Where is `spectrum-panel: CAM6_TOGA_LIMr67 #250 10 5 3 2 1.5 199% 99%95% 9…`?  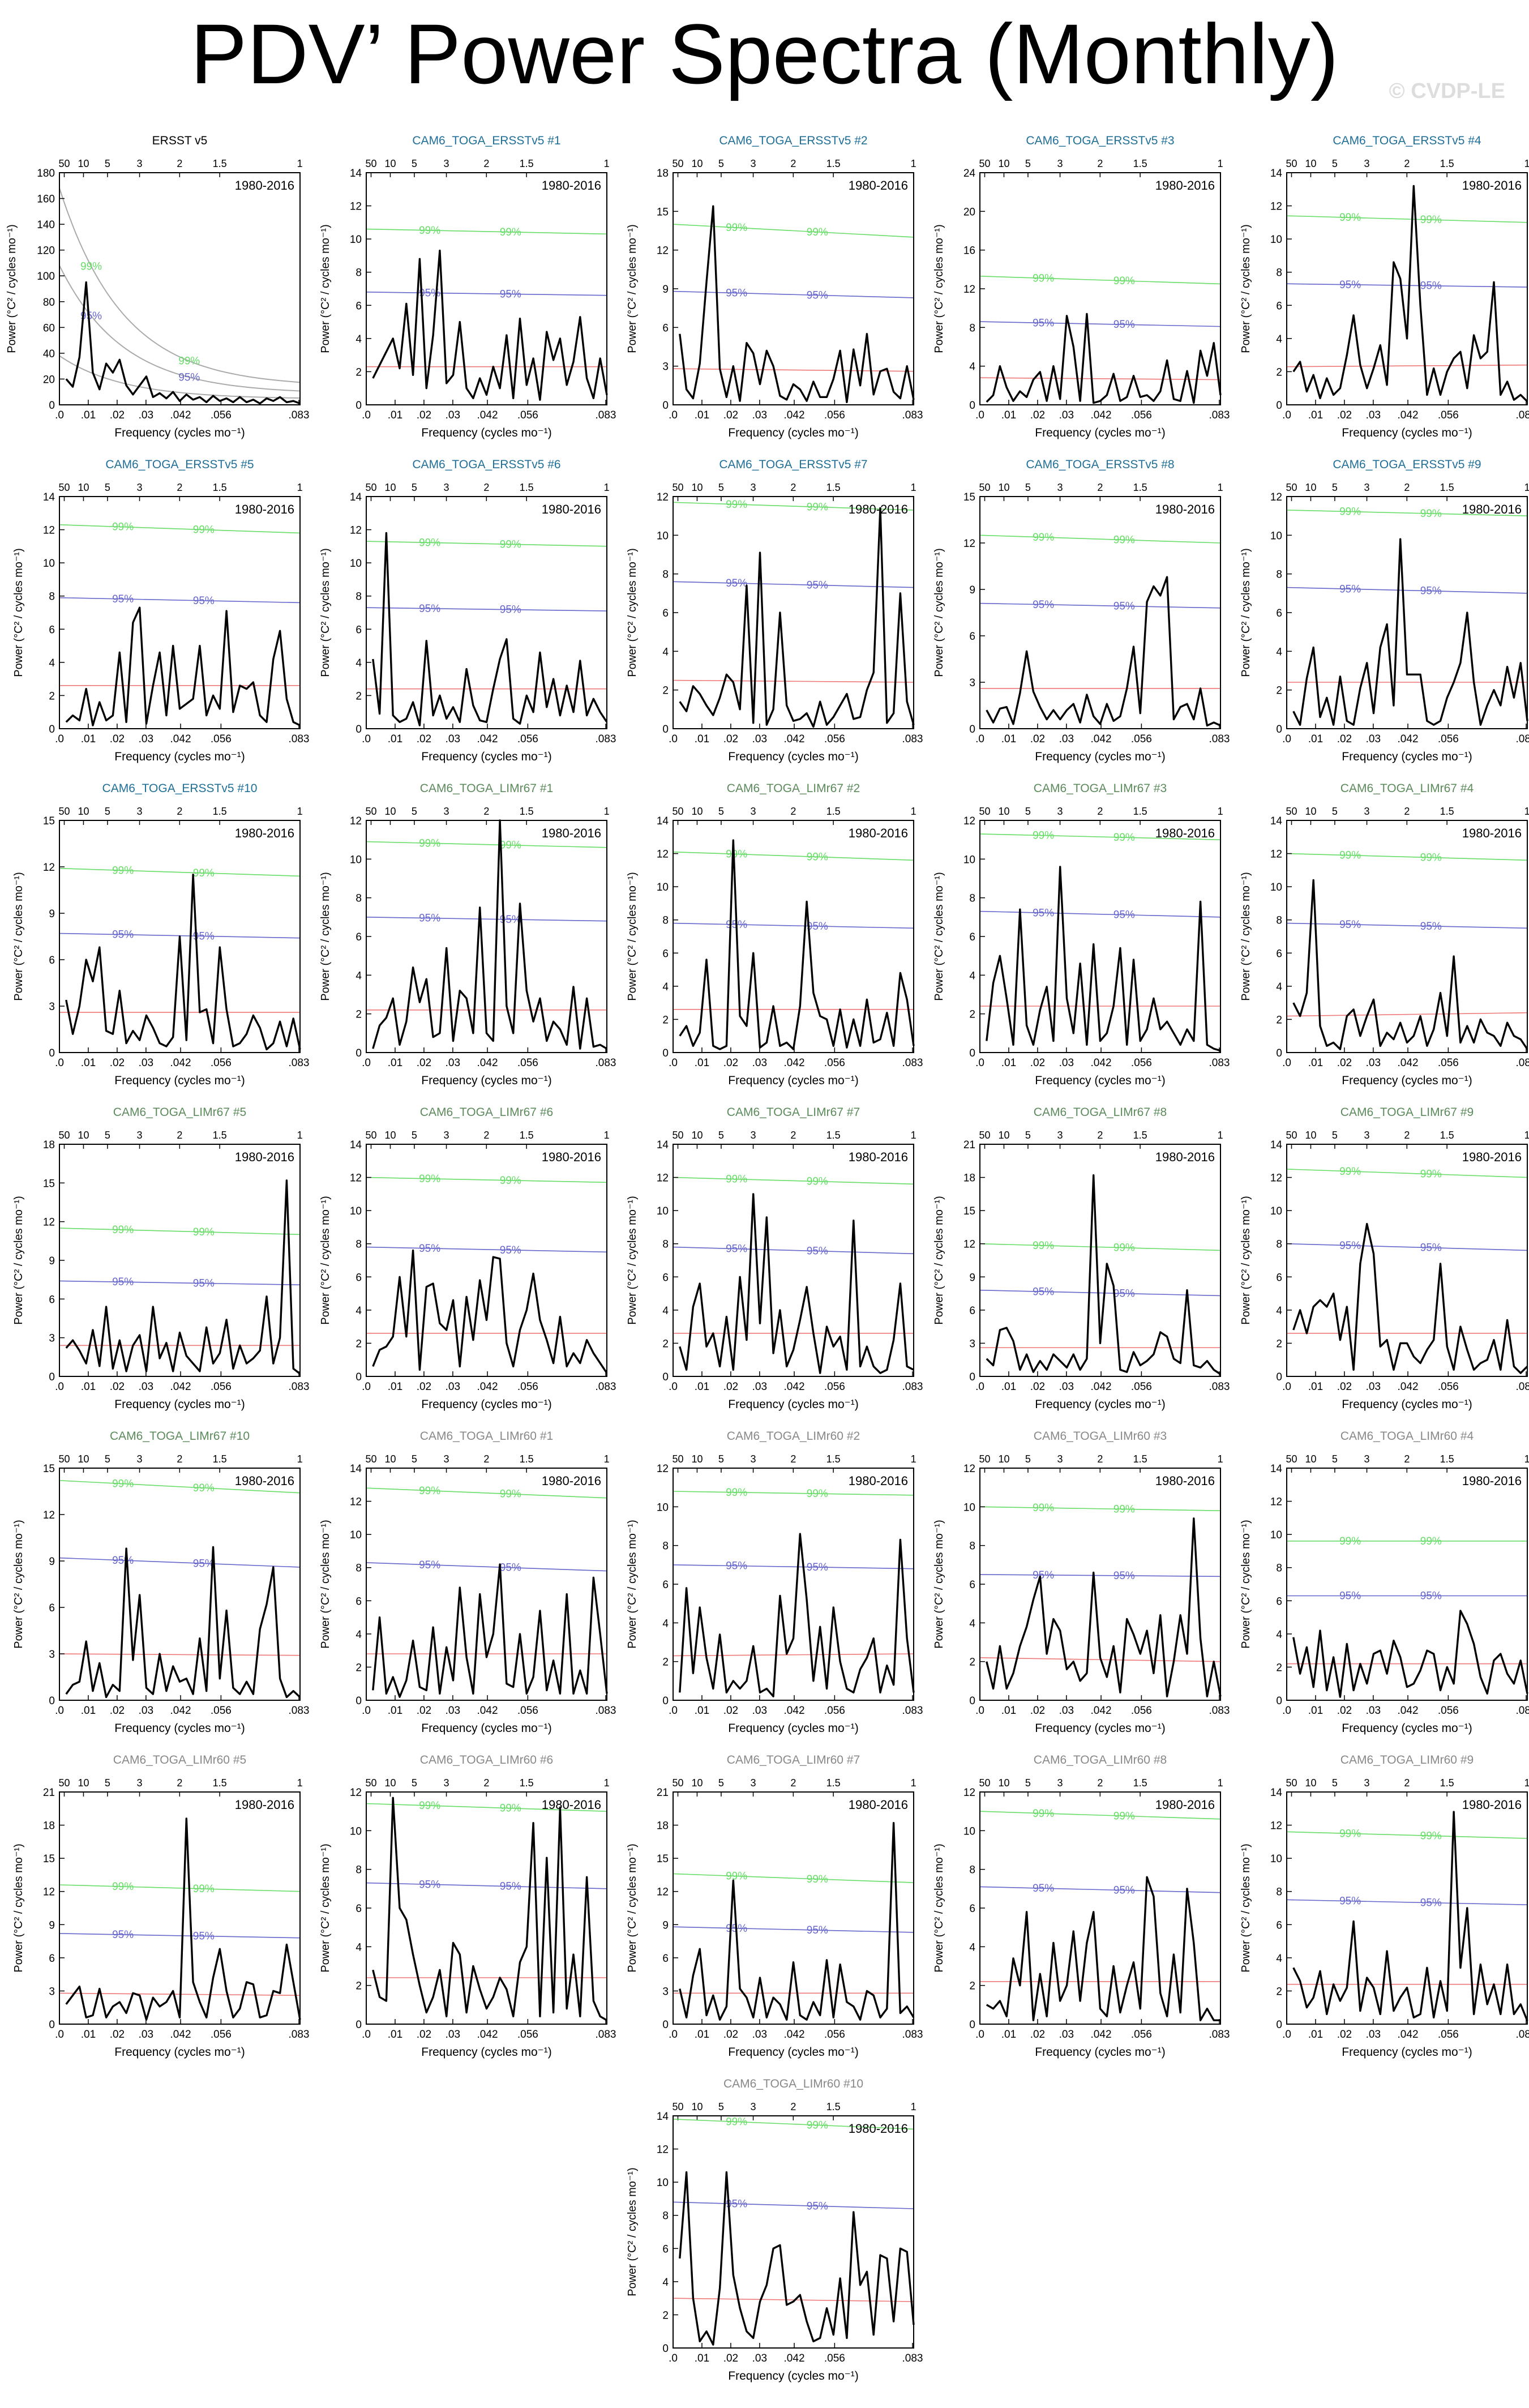
spectrum-panel: CAM6_TOGA_LIMr67 #250 10 5 3 2 1.5 199% 99%95% 9… is located at coordinates (774, 934).